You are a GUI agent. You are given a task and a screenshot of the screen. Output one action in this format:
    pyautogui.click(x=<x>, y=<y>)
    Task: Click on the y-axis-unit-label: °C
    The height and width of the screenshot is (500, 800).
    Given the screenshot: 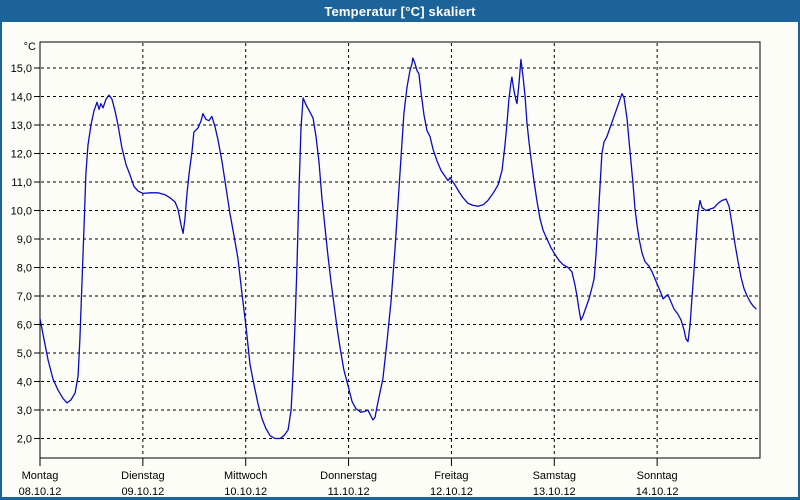 What is the action you would take?
    pyautogui.click(x=30, y=47)
    